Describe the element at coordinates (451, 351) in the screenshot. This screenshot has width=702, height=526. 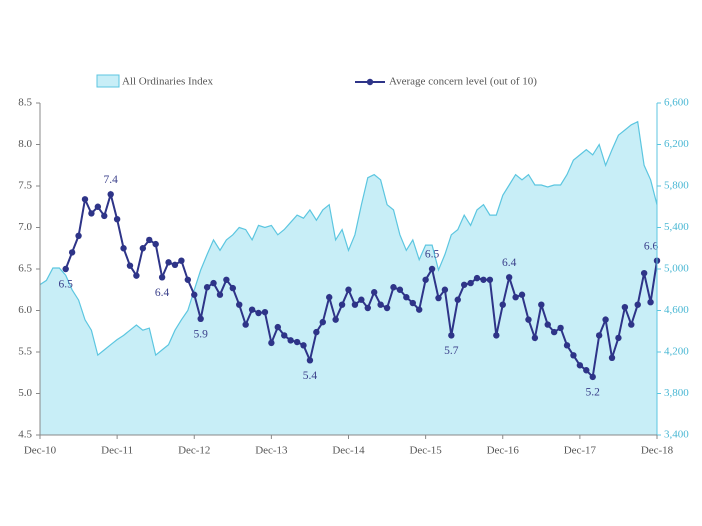
I see `data-label: 5.7` at that location.